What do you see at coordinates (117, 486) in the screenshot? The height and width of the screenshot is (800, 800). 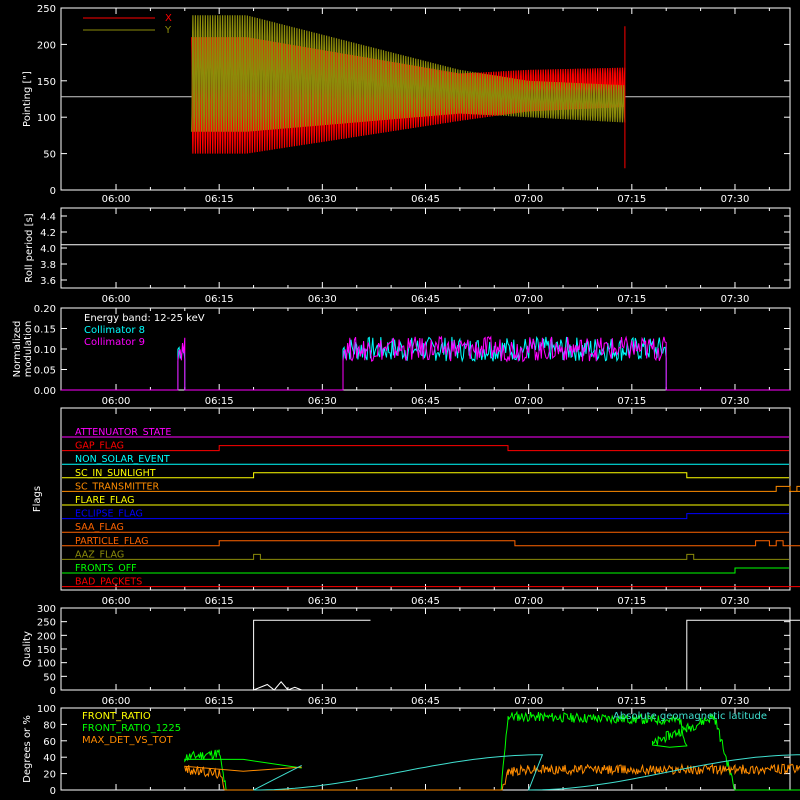 I see `flag-label: SC_TRANSMITTER` at bounding box center [117, 486].